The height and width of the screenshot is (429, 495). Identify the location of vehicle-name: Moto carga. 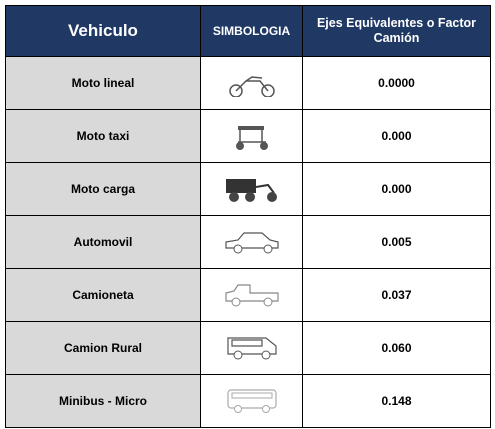
(103, 189).